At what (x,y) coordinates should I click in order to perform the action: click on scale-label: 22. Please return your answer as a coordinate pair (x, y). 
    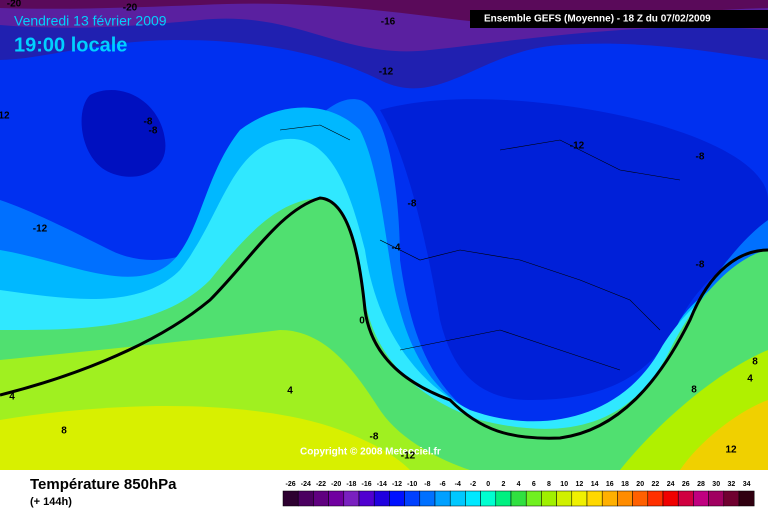
    Looking at the image, I should click on (656, 484).